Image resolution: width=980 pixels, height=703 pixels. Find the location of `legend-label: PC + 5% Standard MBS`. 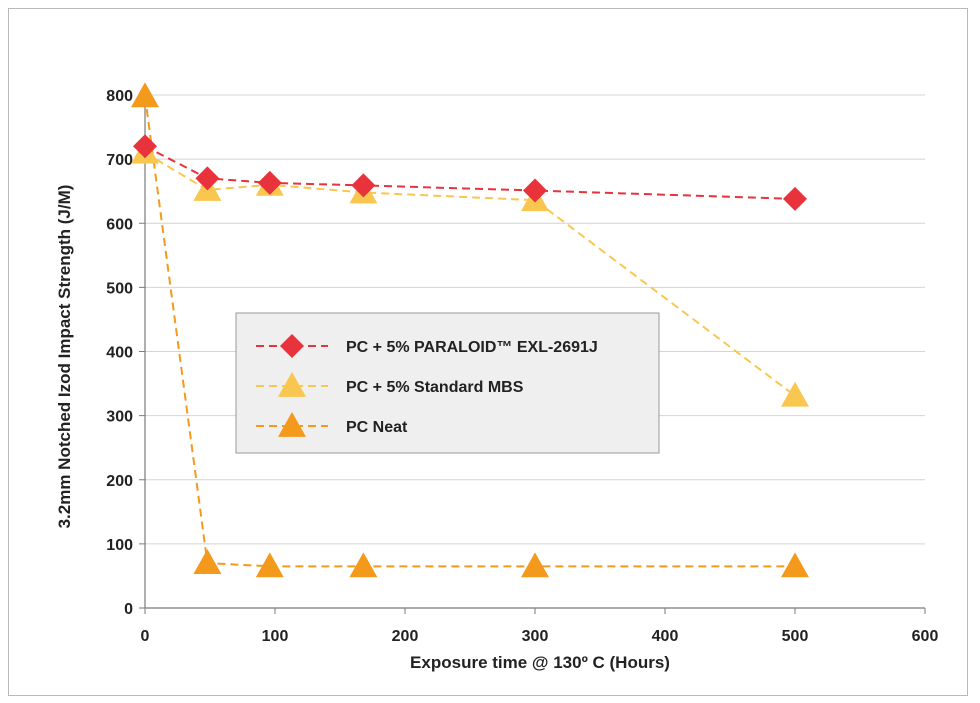

legend-label: PC + 5% Standard MBS is located at coordinates (435, 387).